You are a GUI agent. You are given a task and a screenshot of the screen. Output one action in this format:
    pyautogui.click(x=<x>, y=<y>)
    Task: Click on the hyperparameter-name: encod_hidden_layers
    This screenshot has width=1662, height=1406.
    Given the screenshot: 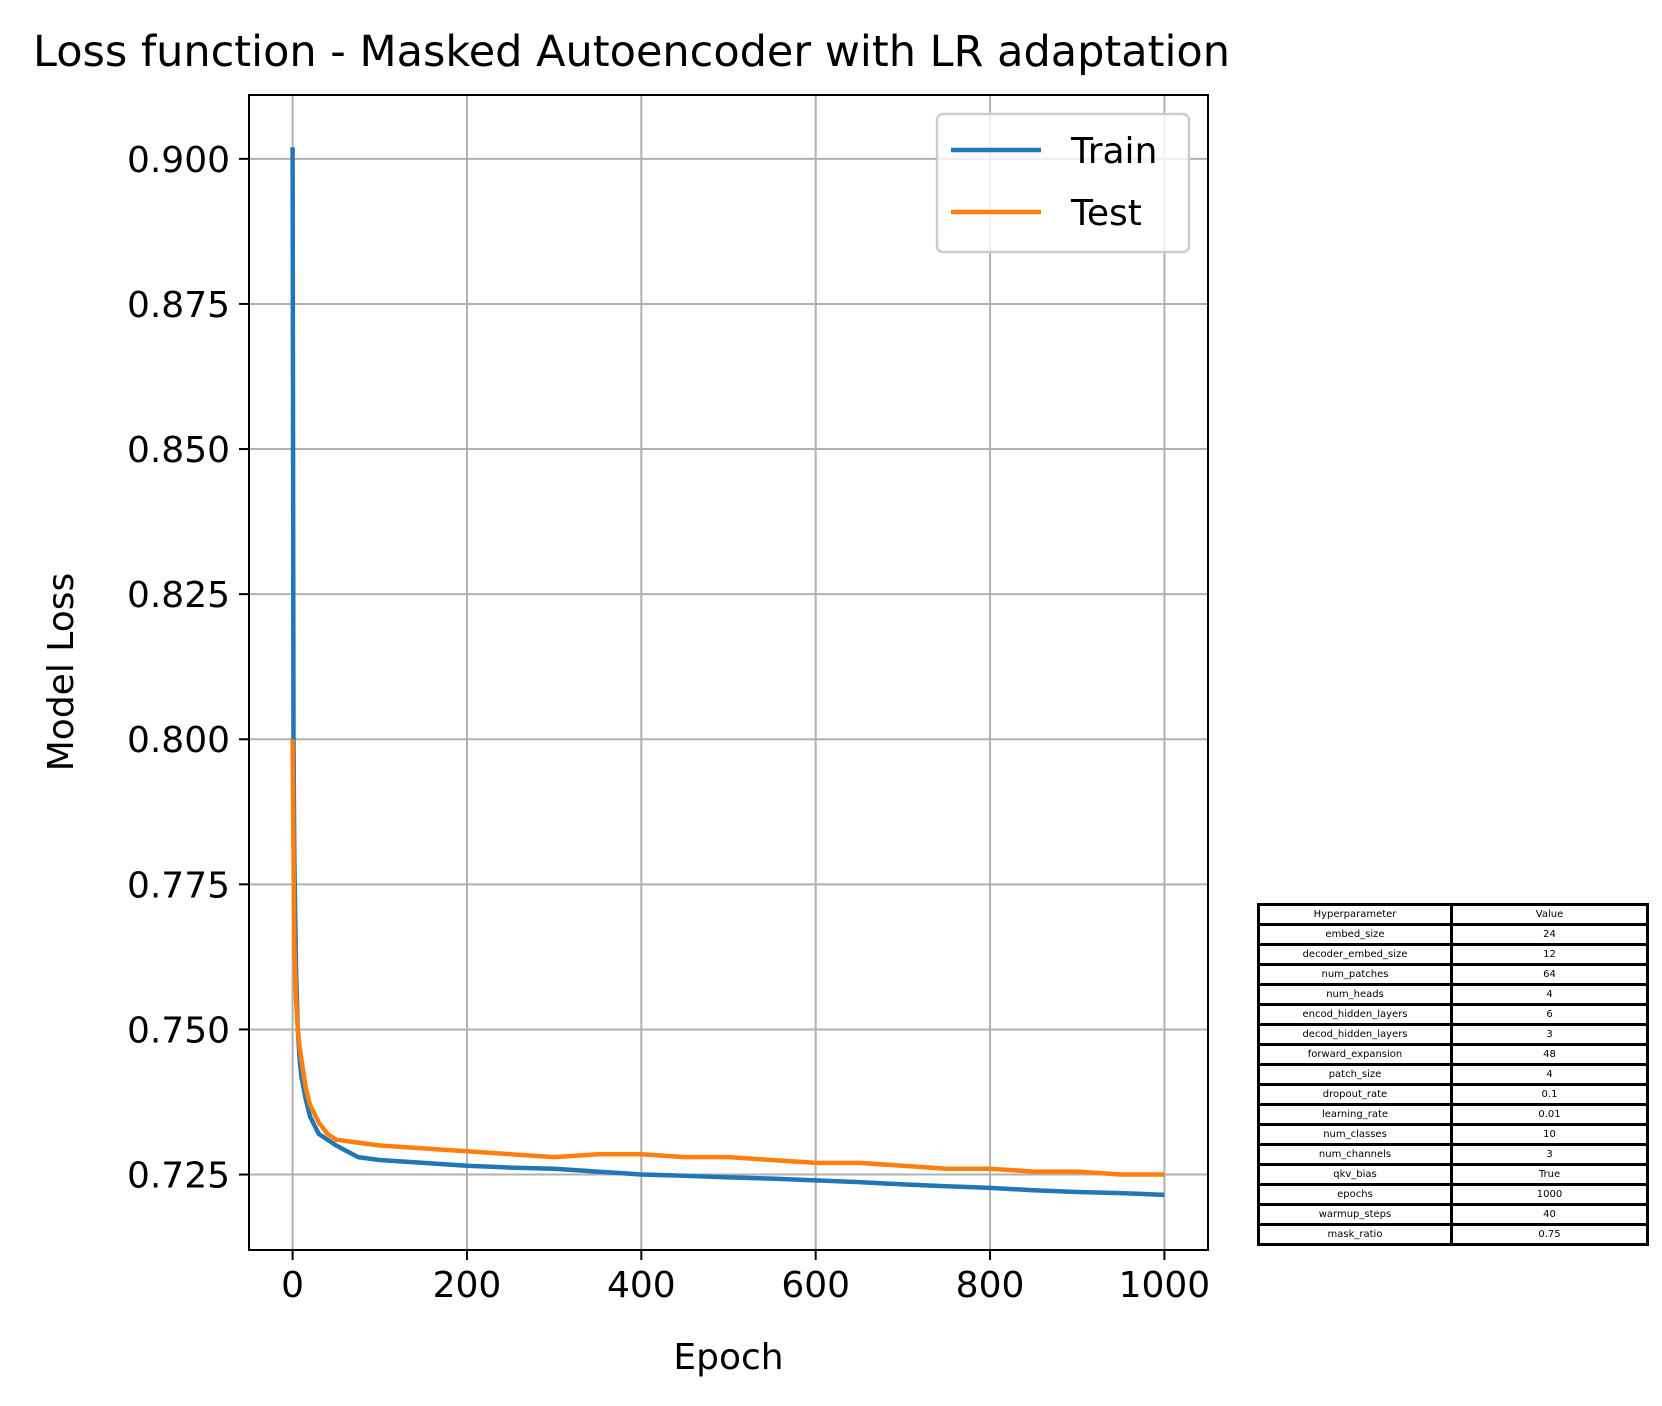 What is the action you would take?
    pyautogui.click(x=1355, y=1014)
    